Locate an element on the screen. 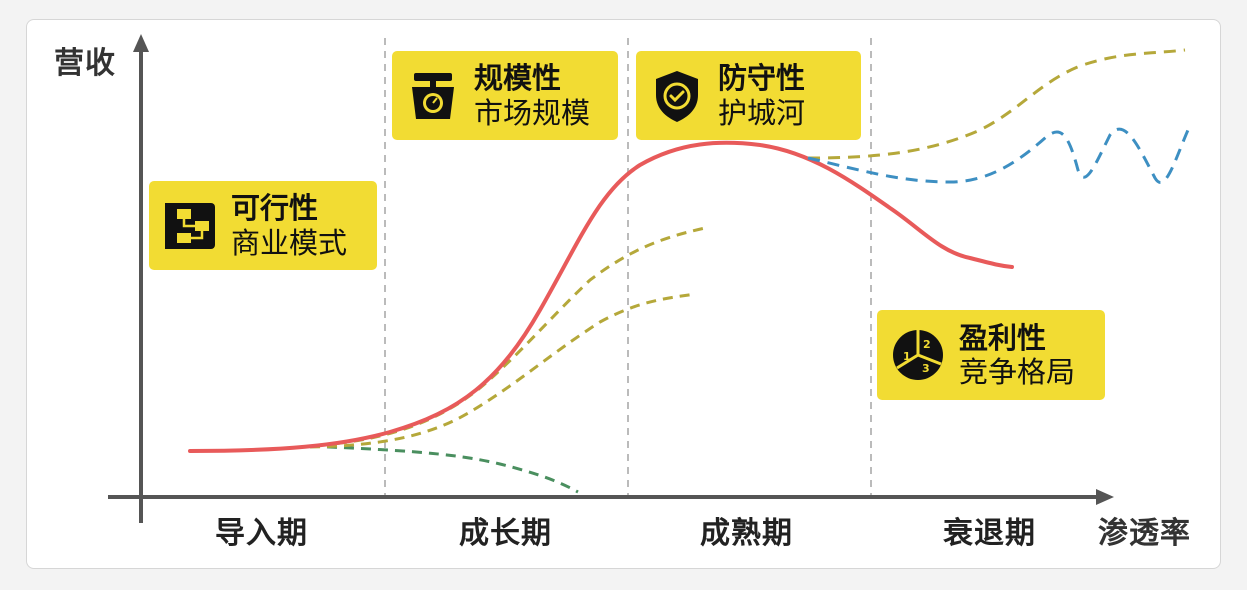  badge-title: 盈利性 is located at coordinates (1003, 337).